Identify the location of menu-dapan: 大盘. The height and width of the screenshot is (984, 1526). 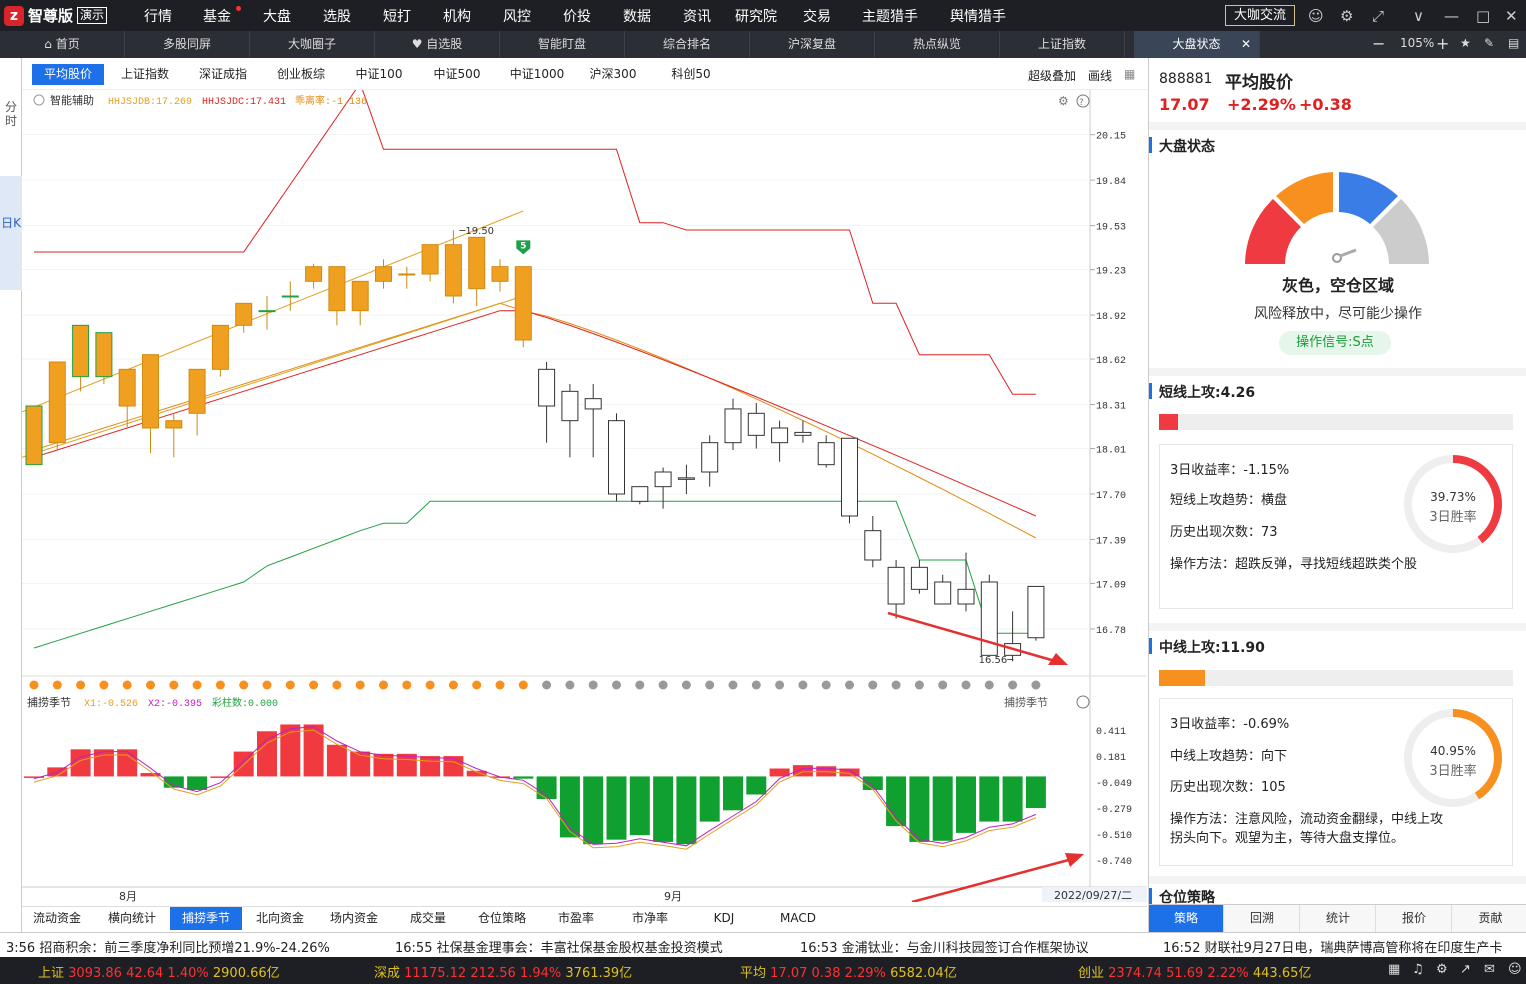
(277, 17).